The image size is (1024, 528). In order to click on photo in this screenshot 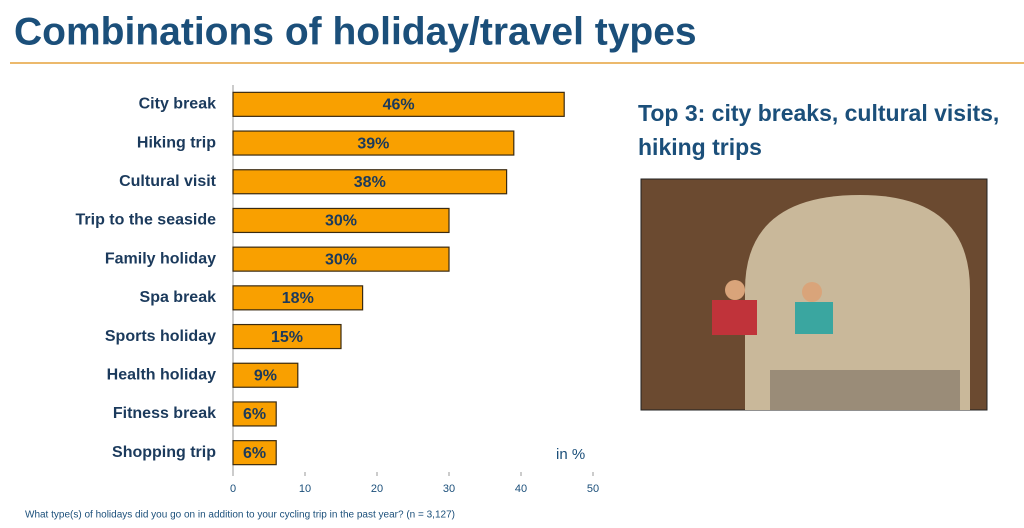, I will do `click(814, 294)`.